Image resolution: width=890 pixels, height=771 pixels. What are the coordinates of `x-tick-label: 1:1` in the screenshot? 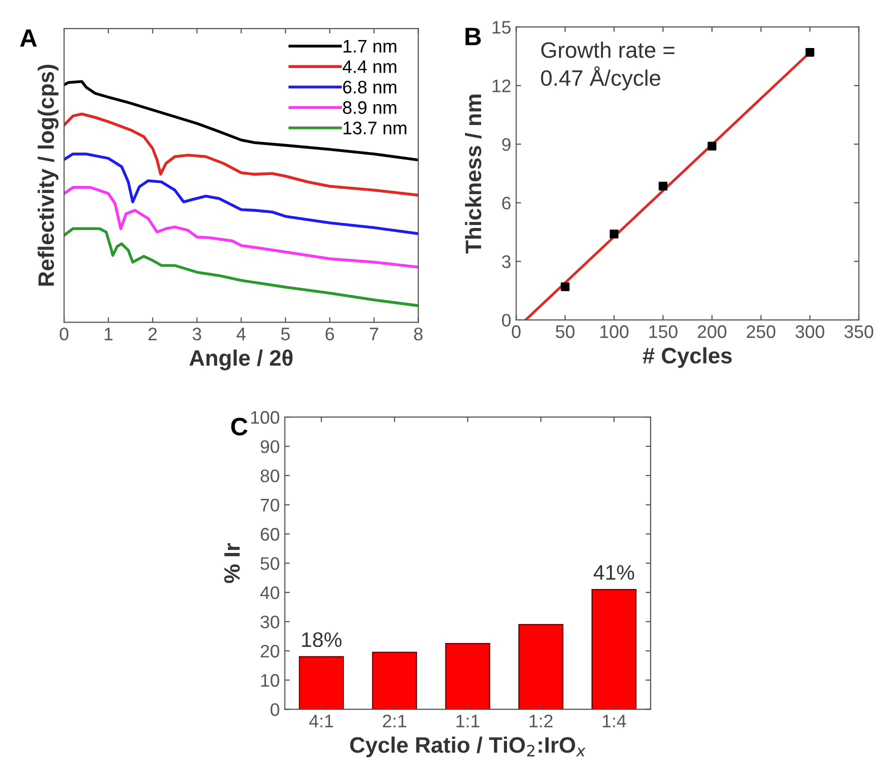 It's located at (468, 721).